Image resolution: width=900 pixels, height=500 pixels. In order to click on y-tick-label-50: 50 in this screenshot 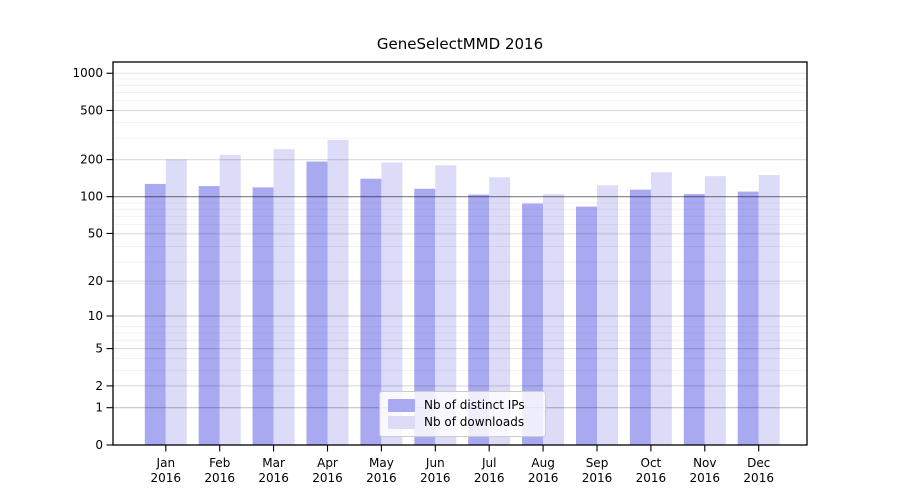, I will do `click(95, 233)`.